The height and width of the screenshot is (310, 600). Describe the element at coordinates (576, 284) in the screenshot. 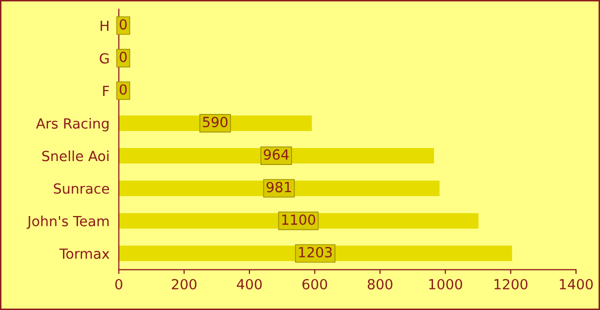

I see `x-tick-label: 1400` at that location.